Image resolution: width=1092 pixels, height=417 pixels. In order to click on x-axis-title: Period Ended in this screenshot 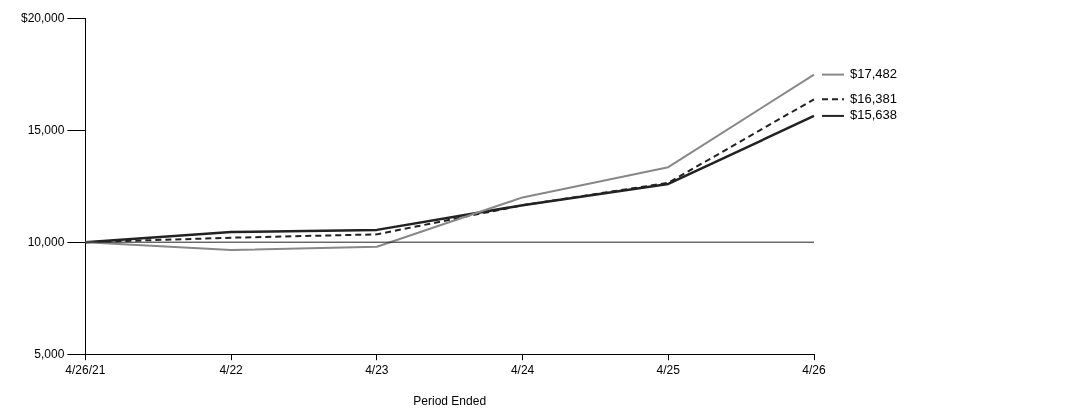, I will do `click(450, 401)`.